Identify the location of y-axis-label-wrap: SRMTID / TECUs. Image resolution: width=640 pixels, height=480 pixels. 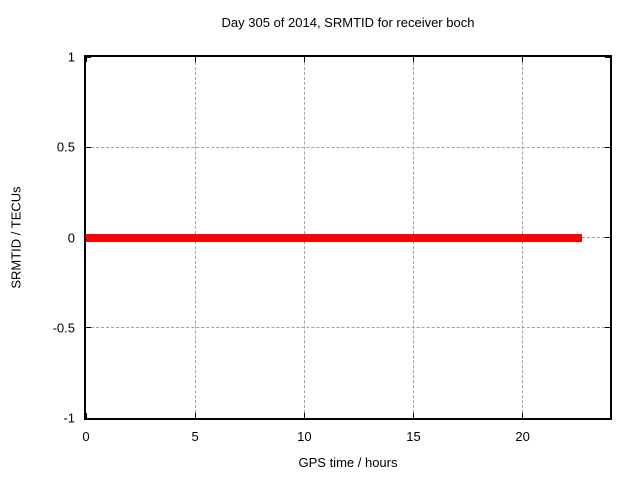
(16, 237).